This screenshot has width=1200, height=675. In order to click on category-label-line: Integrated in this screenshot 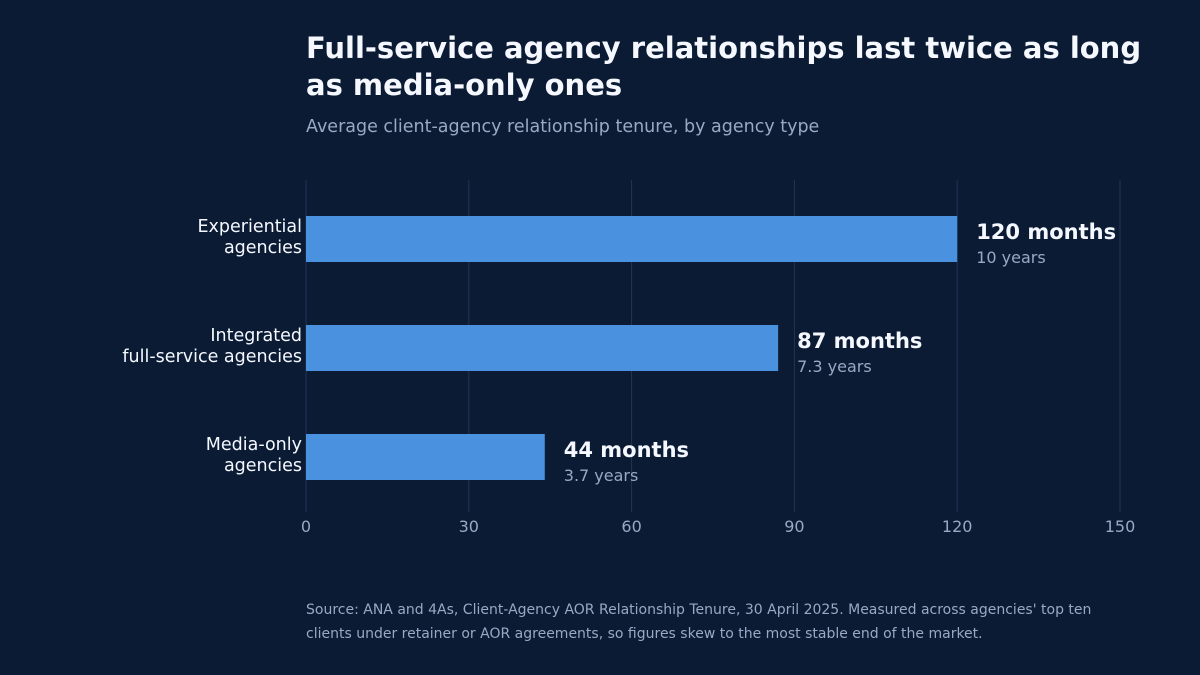, I will do `click(256, 336)`.